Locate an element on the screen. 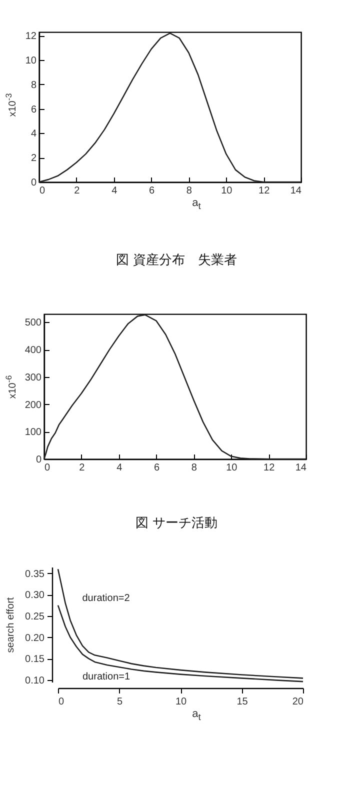 The width and height of the screenshot is (353, 790). y-tick-label: 0.15 is located at coordinates (35, 660).